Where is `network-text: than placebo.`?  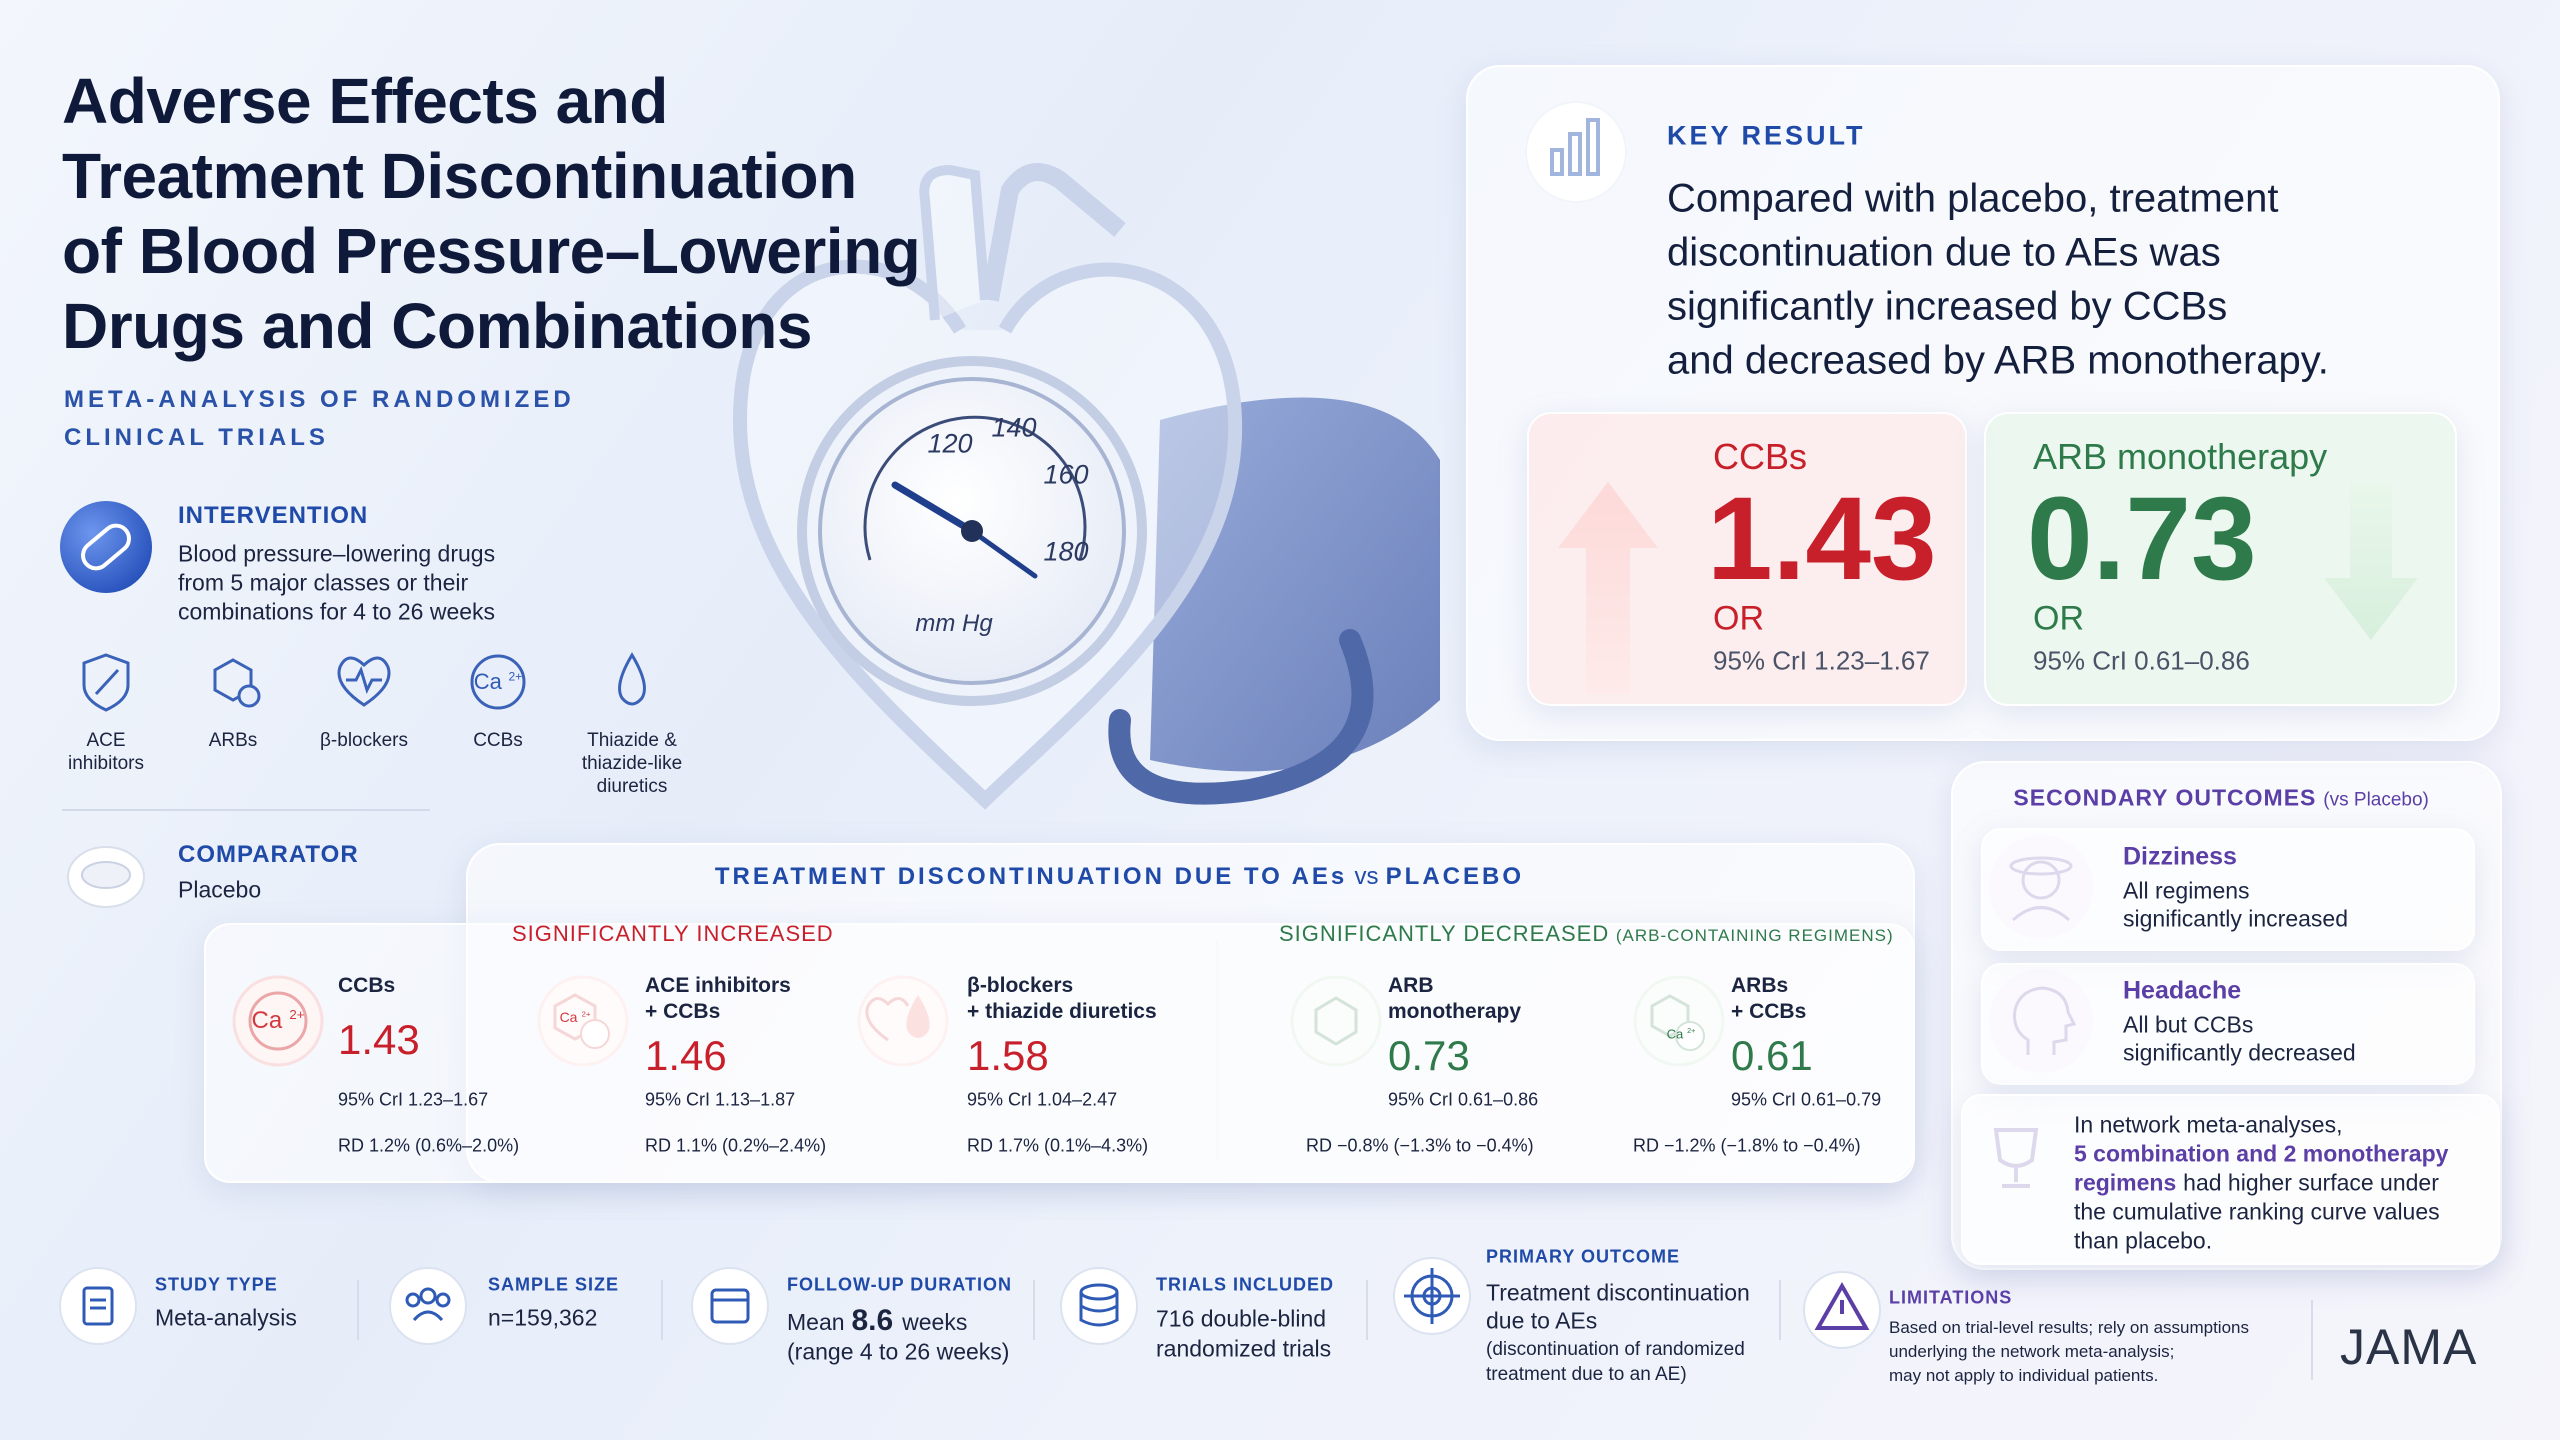 network-text: than placebo. is located at coordinates (2143, 1240).